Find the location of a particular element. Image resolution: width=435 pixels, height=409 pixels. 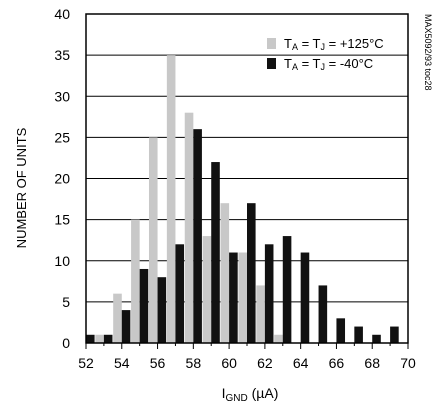

x-tick-label: 68 is located at coordinates (372, 363).